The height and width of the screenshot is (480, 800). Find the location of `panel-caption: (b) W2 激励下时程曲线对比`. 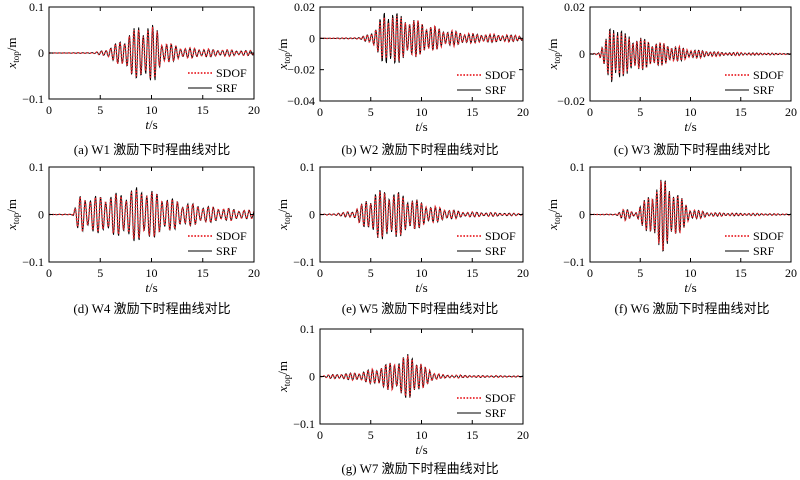

panel-caption: (b) W2 激励下时程曲线对比 is located at coordinates (419, 149).